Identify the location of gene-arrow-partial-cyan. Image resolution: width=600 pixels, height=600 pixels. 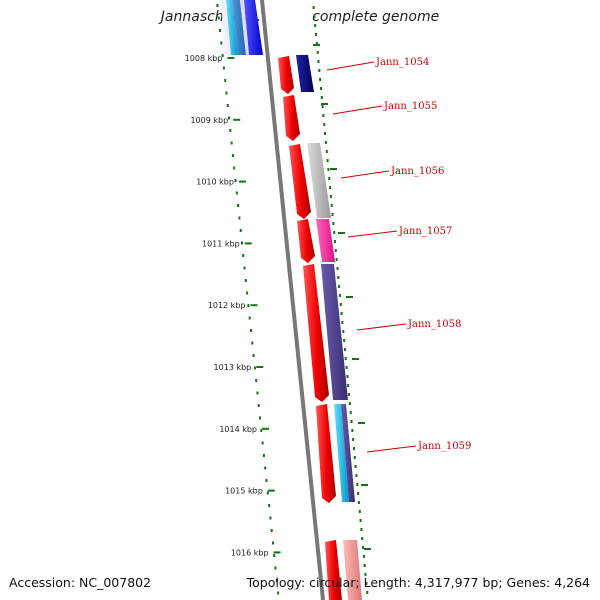
(232, 27).